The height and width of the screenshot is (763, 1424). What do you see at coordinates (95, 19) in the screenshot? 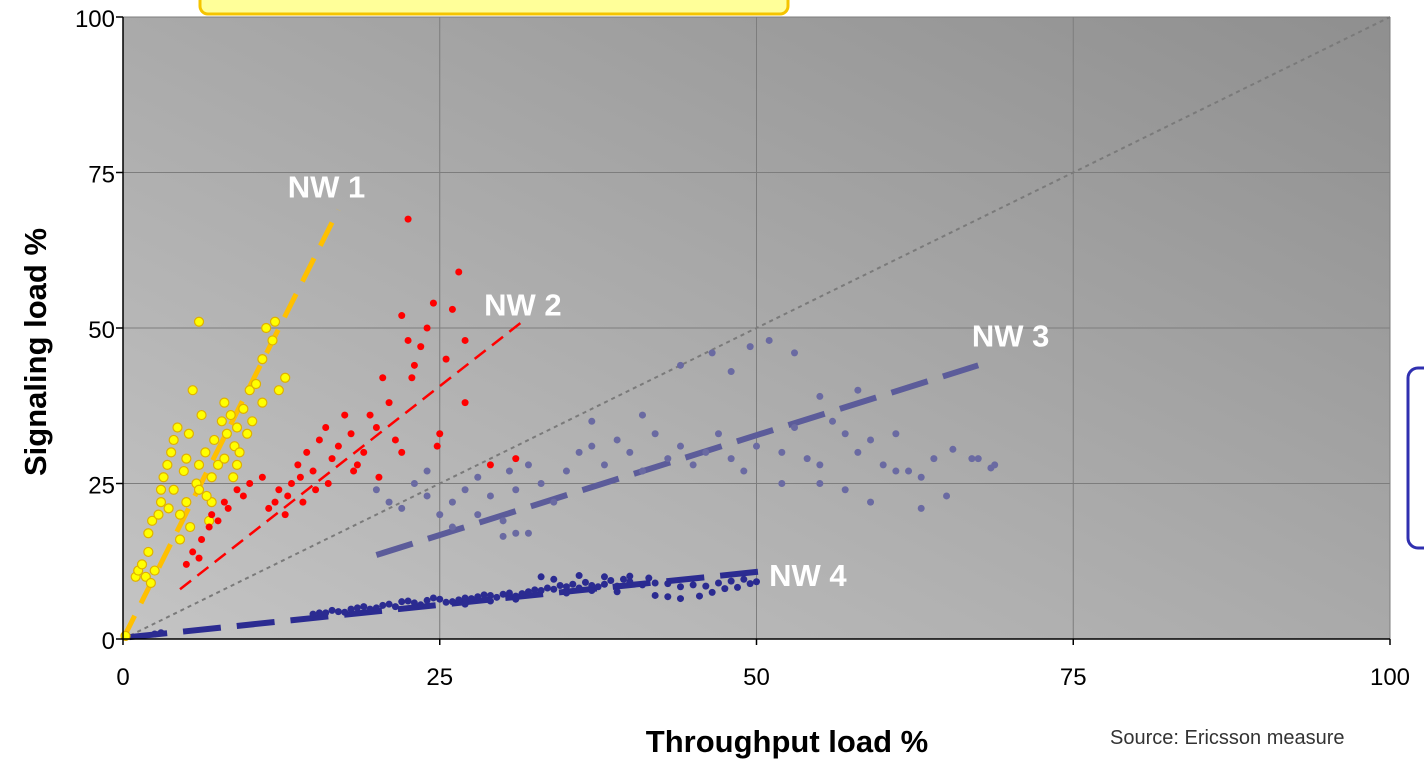
I see `y-tick-label: 100` at bounding box center [95, 19].